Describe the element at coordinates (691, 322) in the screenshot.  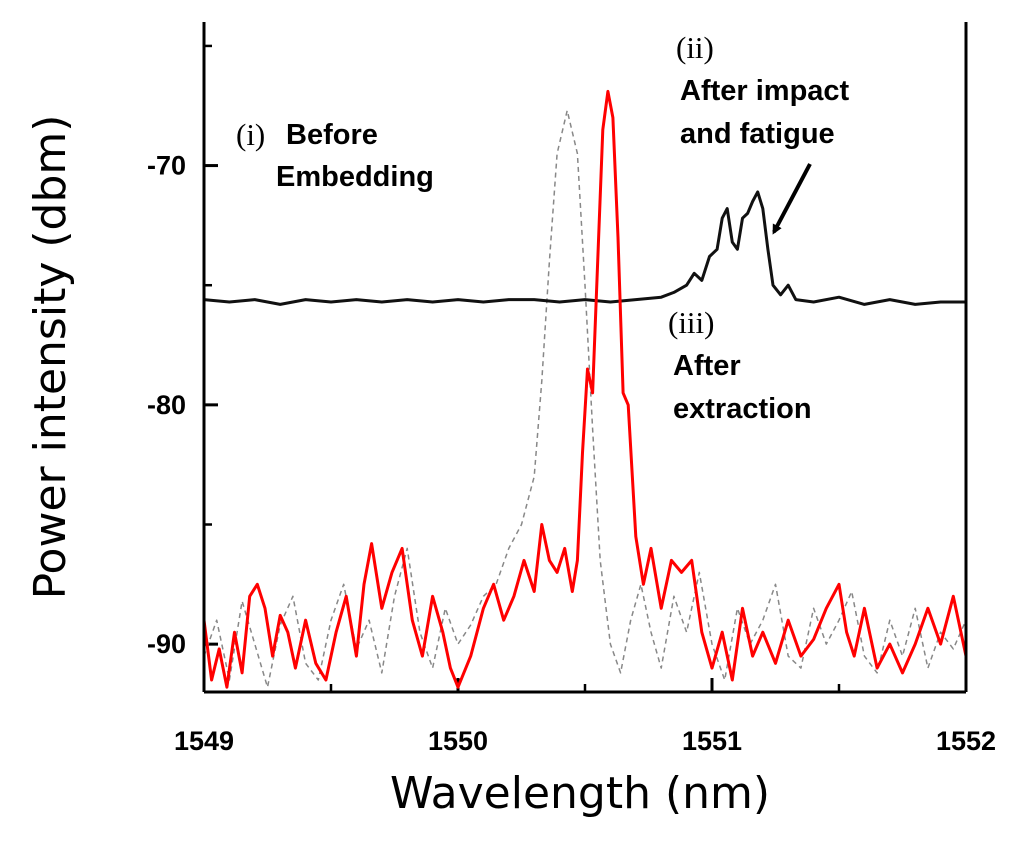
I see `annotation-iii-marker: (iii)` at that location.